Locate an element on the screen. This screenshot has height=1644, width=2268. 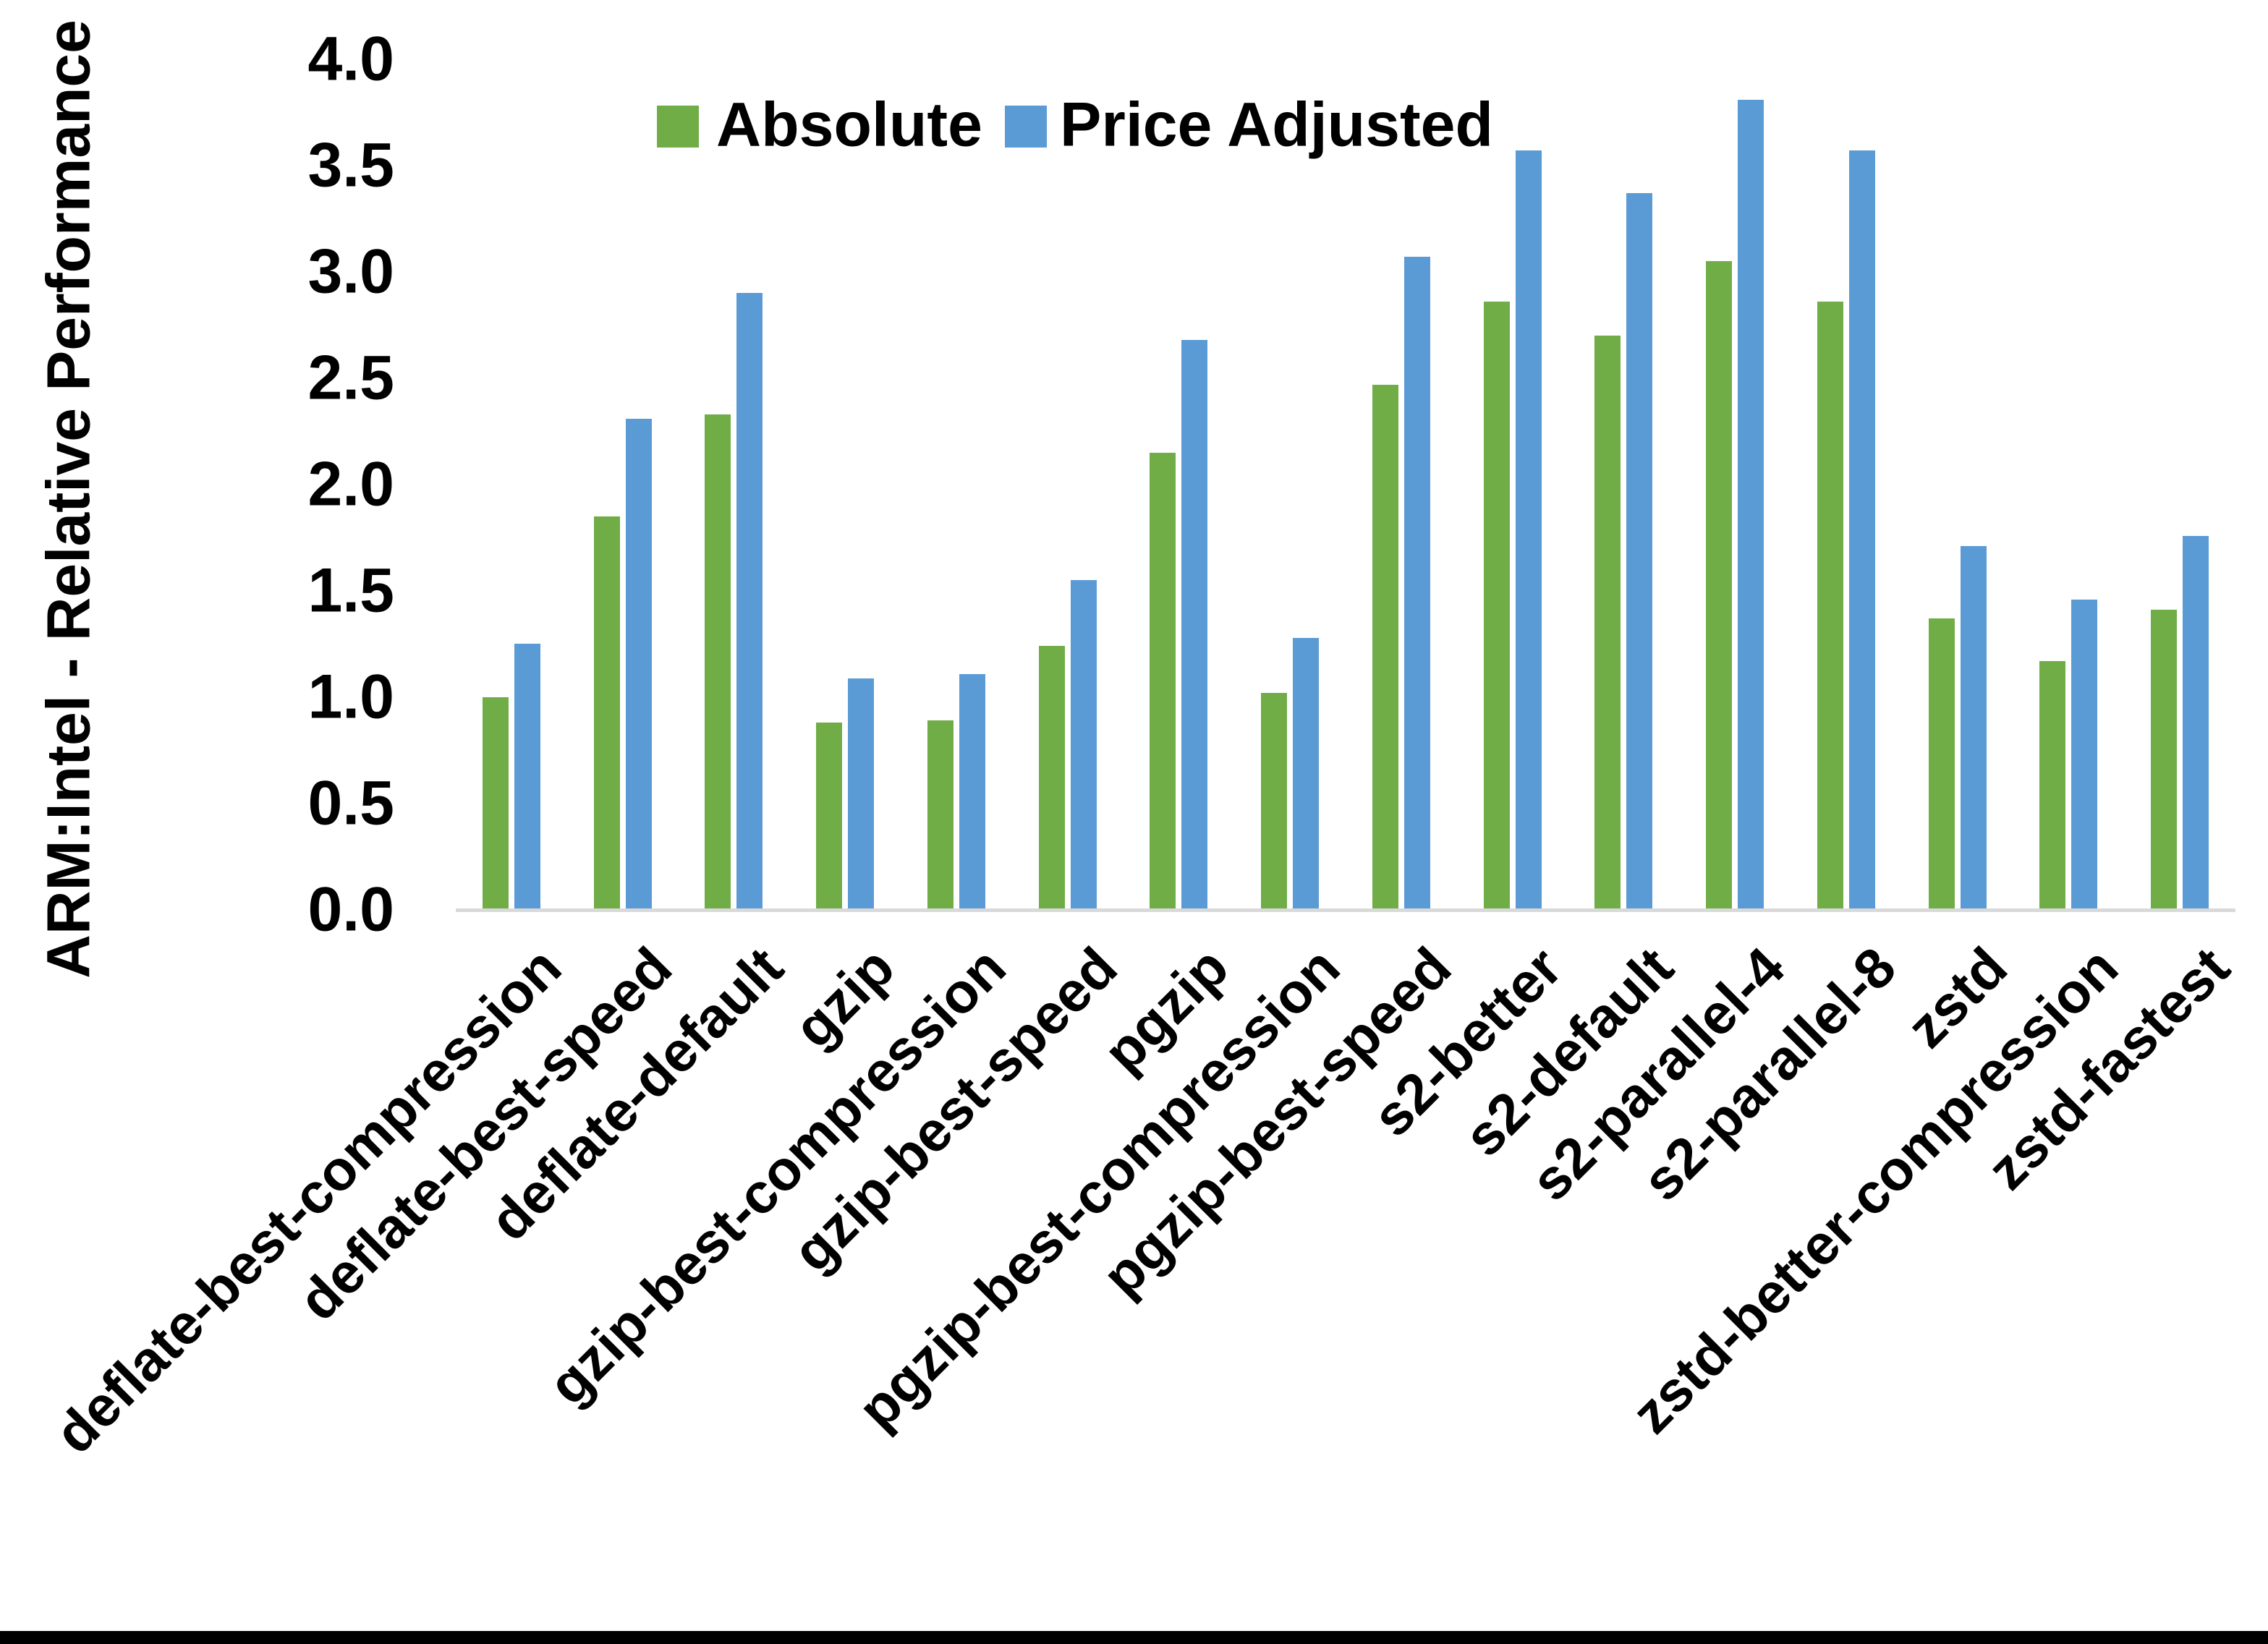
window-bottom-edge is located at coordinates (1134, 1637).